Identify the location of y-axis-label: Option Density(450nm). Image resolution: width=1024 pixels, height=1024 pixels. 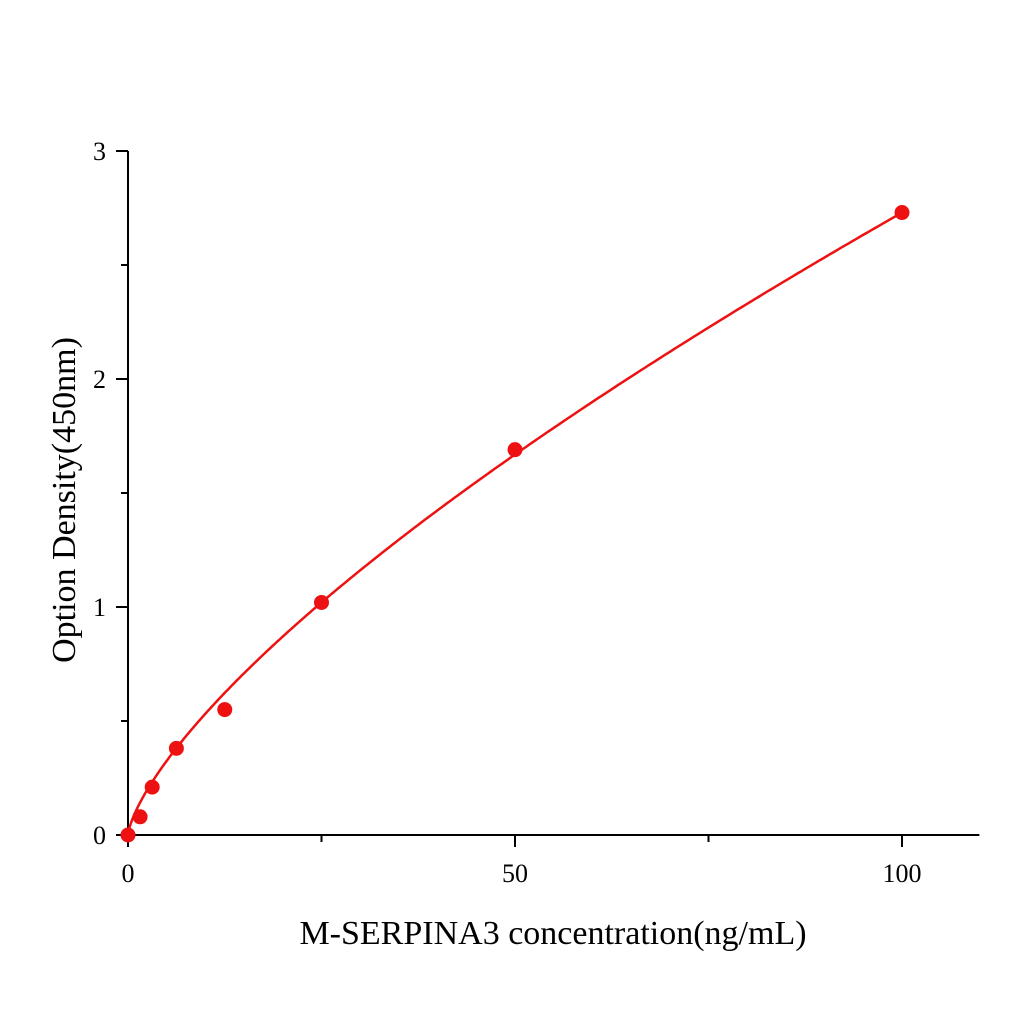
(64, 500).